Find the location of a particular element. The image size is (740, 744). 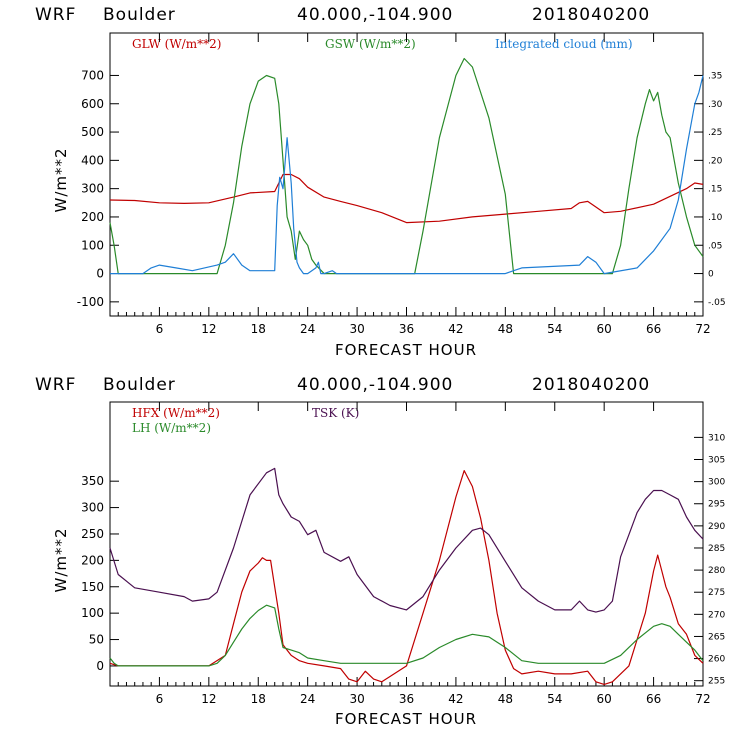

panel2-y2-tick-label: 275 is located at coordinates (716, 593).